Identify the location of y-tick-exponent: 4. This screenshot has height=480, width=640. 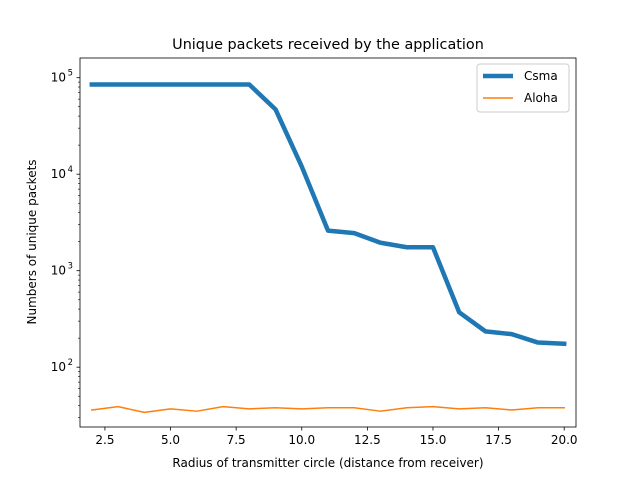
(70, 169).